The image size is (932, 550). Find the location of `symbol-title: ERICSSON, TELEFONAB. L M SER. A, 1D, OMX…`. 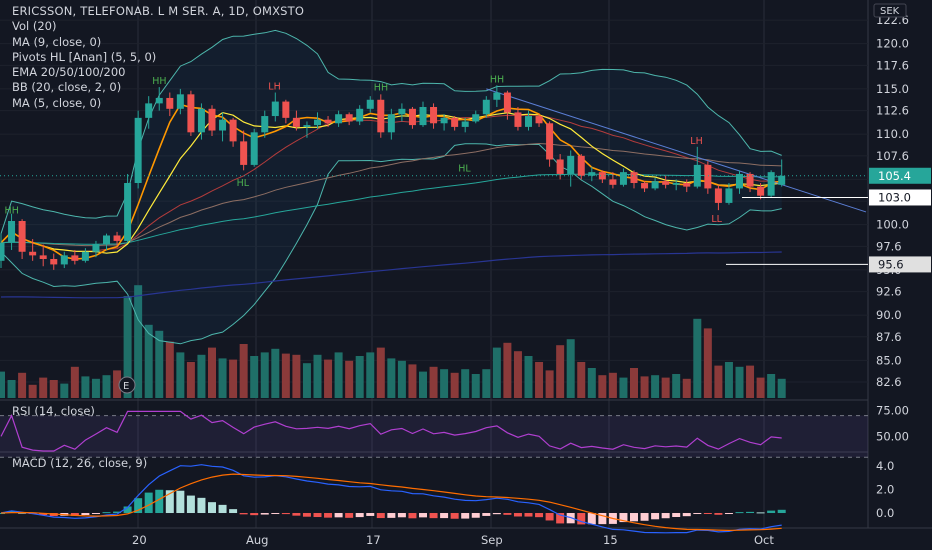

symbol-title: ERICSSON, TELEFONAB. L M SER. A, 1D, OMX… is located at coordinates (158, 11).